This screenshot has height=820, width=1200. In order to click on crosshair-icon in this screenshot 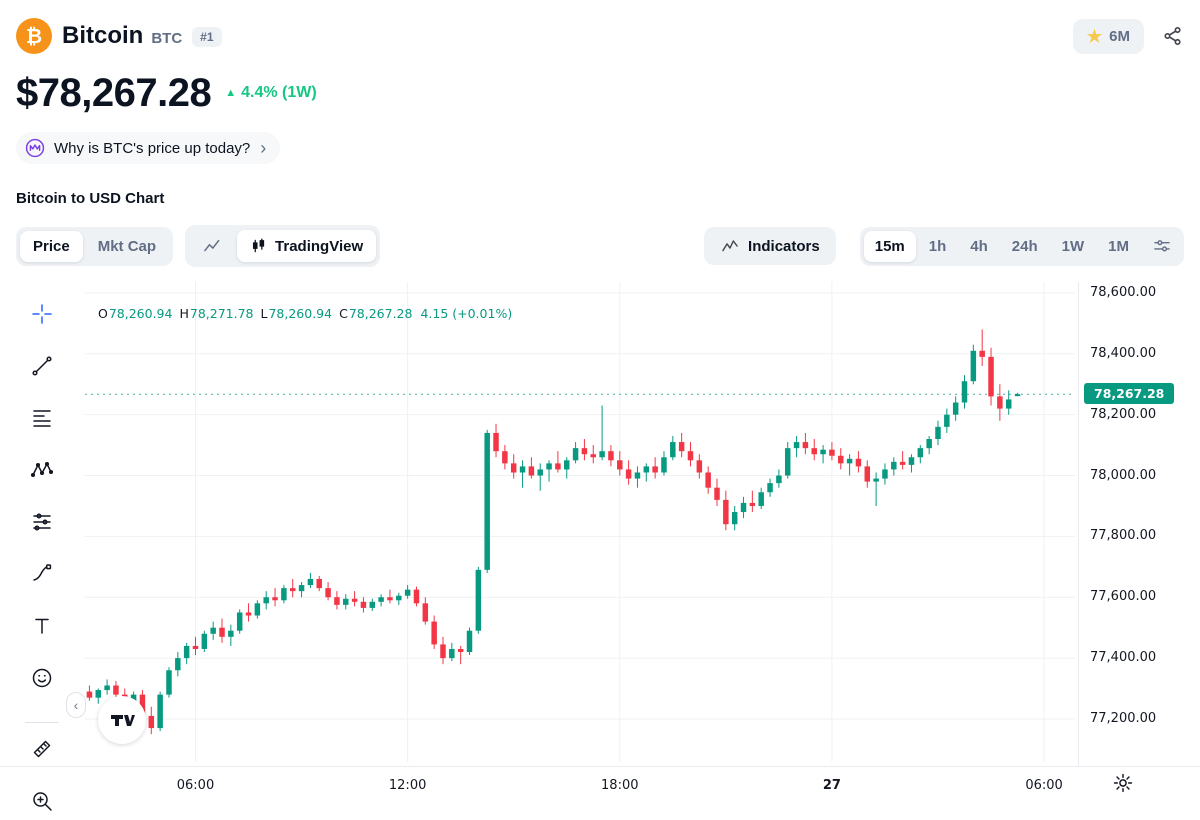, I will do `click(42, 314)`.